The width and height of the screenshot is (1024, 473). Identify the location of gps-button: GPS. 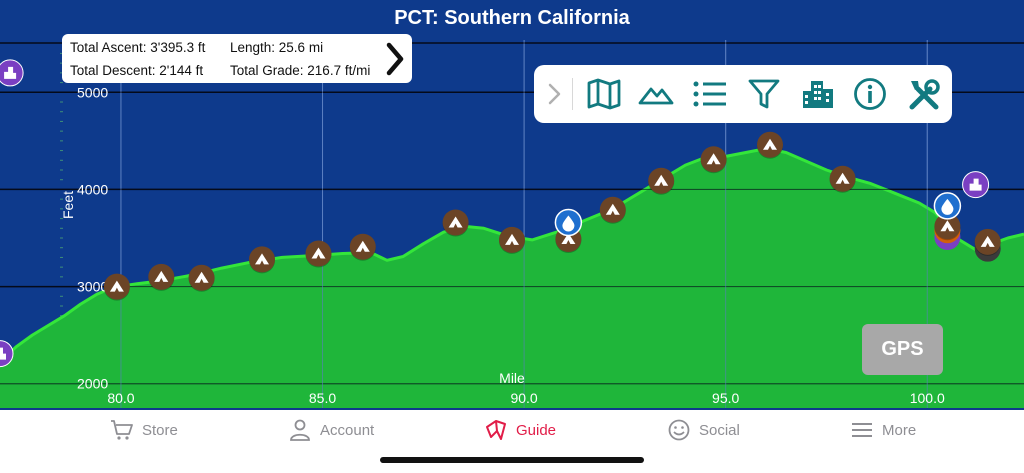
(902, 349).